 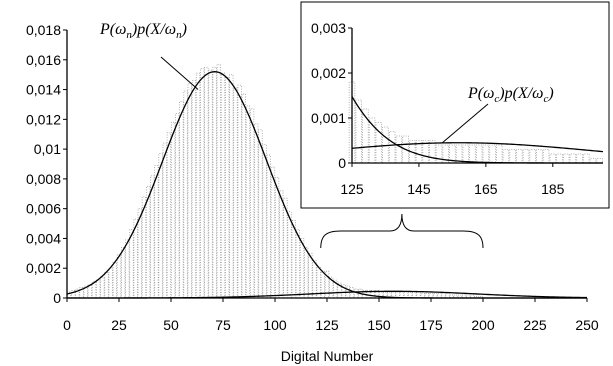 What do you see at coordinates (402, 231) in the screenshot?
I see `zoom-brace` at bounding box center [402, 231].